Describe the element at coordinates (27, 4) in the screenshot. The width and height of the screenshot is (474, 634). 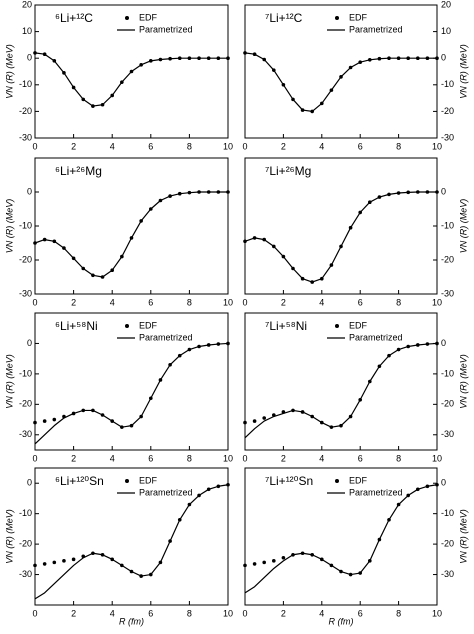
I see `y-tick-label: 20` at that location.